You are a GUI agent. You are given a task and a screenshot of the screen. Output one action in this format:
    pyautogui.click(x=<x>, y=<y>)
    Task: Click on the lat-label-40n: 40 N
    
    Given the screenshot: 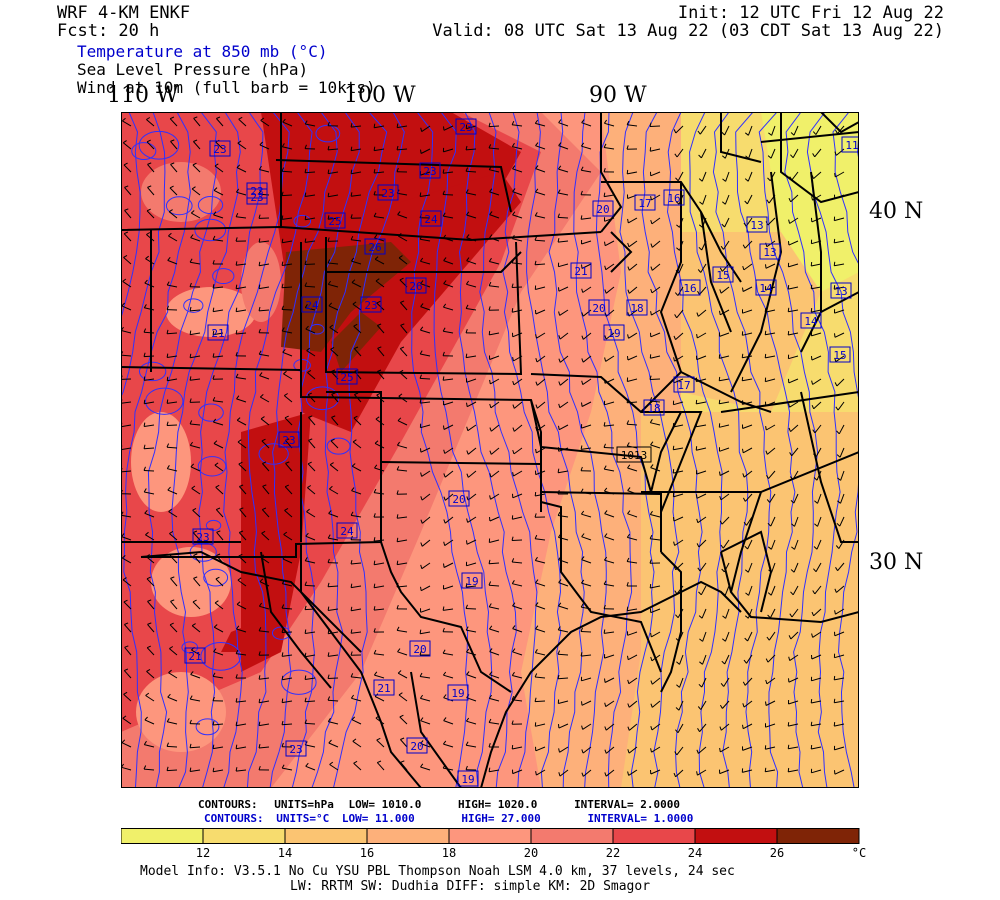 What is the action you would take?
    pyautogui.click(x=896, y=211)
    